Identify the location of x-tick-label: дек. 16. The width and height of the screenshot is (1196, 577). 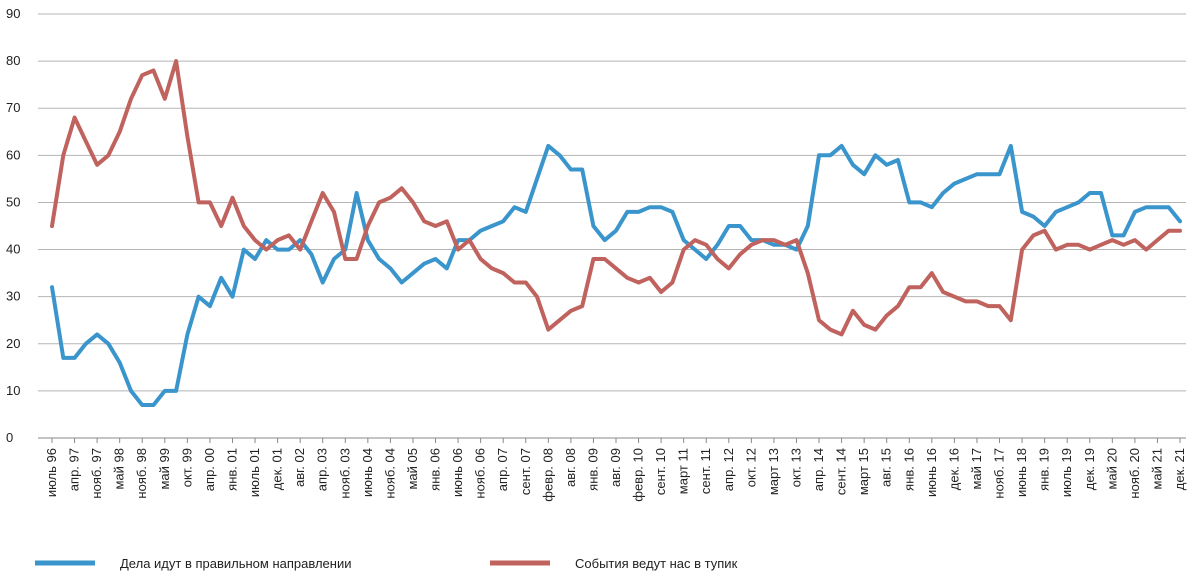
(953, 469).